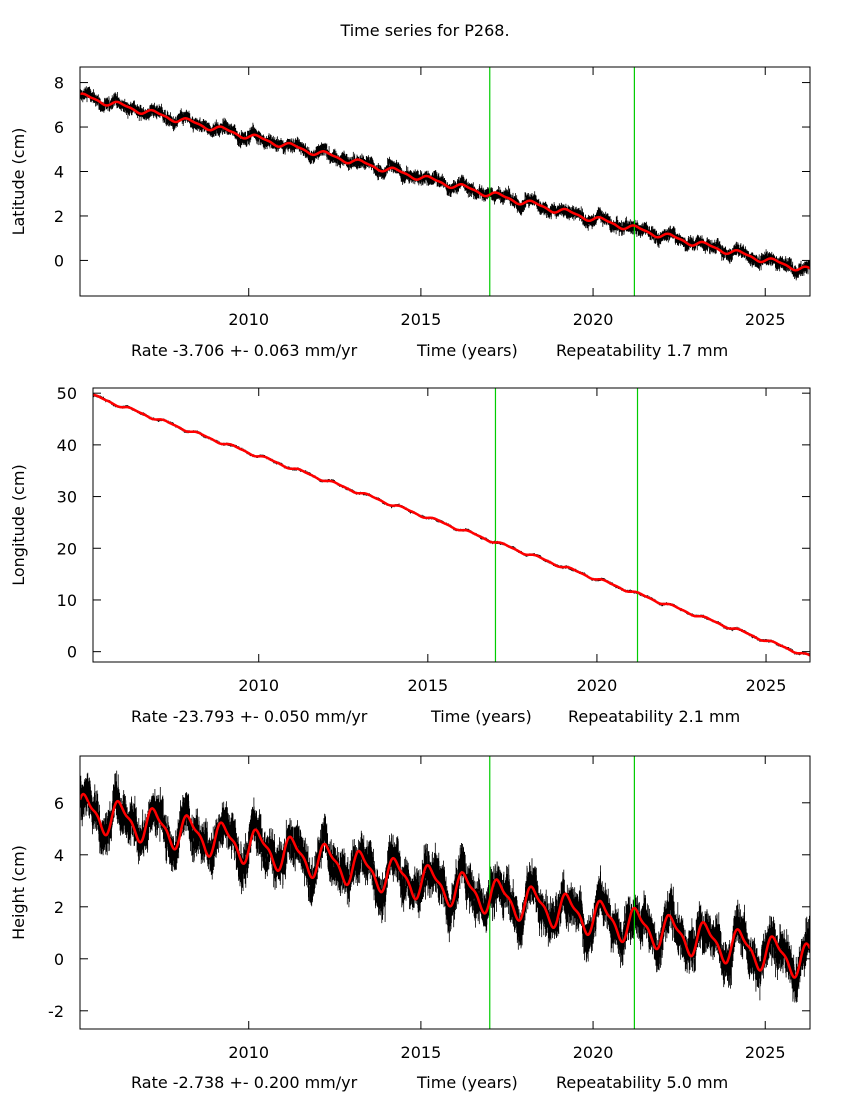 Image resolution: width=850 pixels, height=1100 pixels. I want to click on footer-xlabel-height: Time (years), so click(467, 1082).